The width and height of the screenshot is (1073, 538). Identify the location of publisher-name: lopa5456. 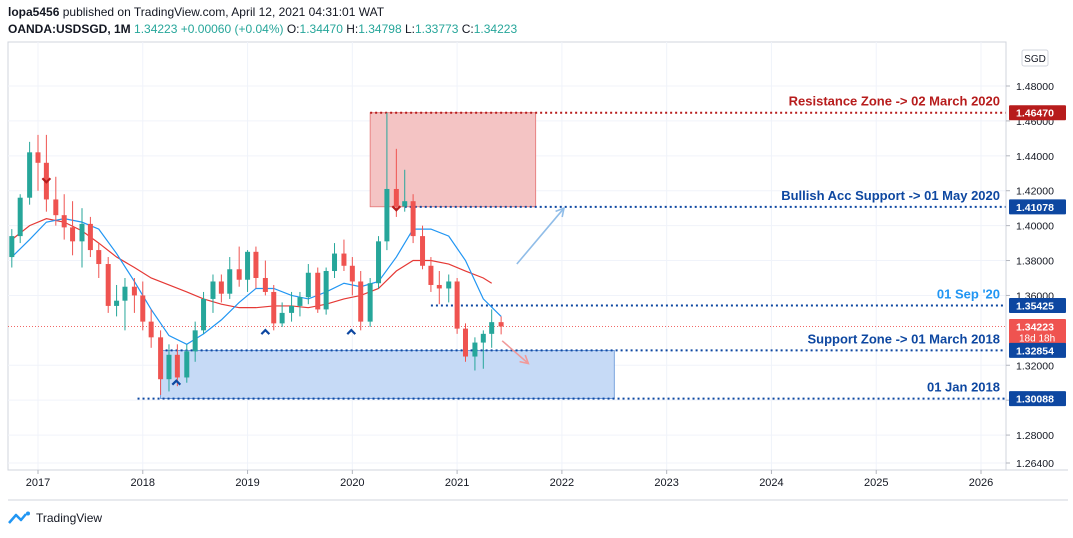
(34, 12).